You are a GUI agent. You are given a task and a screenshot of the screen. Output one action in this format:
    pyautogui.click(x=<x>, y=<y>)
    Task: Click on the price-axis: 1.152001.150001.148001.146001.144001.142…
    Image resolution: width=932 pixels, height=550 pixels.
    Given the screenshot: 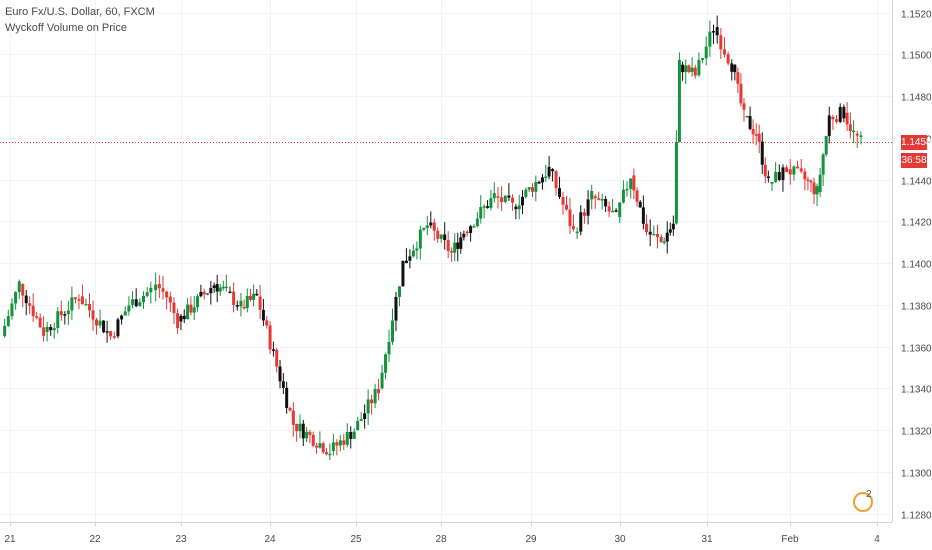 What is the action you would take?
    pyautogui.click(x=916, y=266)
    